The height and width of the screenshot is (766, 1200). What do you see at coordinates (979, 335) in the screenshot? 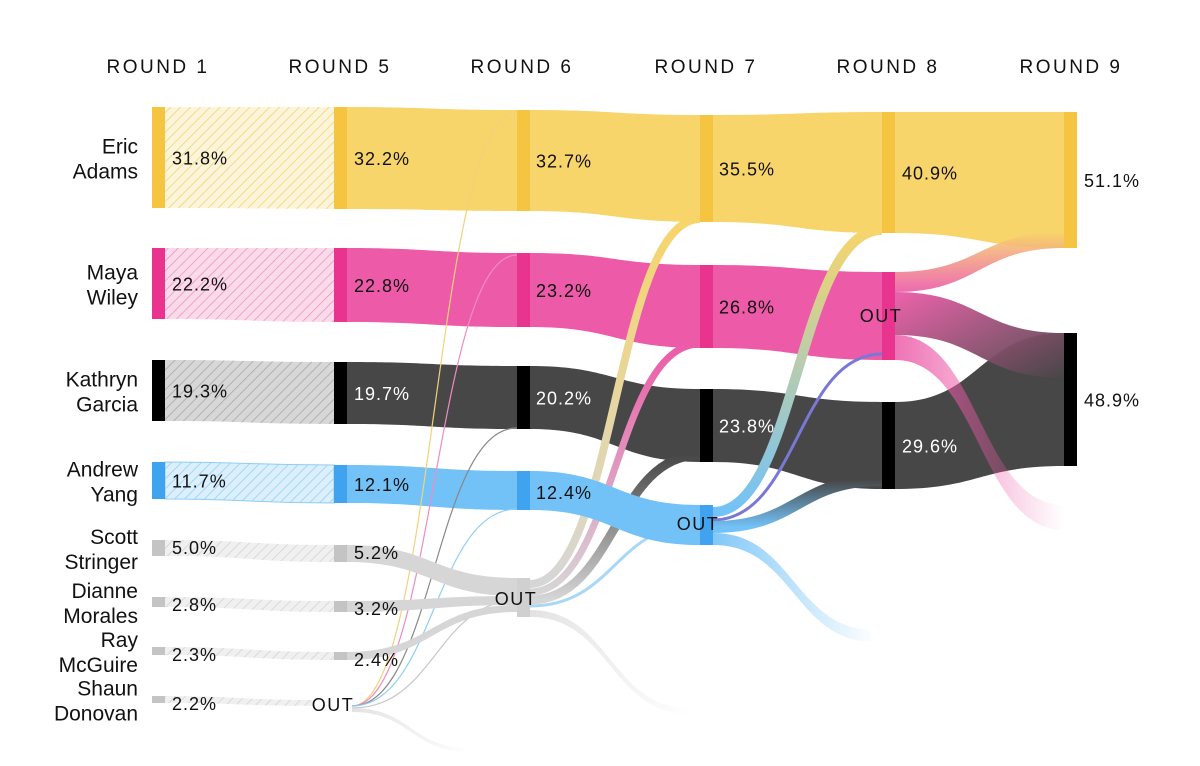
I see `transfer-out8-to-garcia` at bounding box center [979, 335].